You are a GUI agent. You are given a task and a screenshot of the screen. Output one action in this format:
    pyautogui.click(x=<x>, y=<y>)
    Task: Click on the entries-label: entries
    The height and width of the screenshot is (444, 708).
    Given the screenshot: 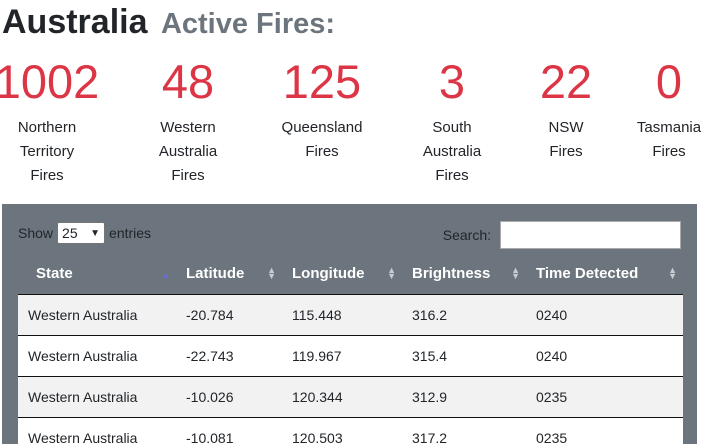 What is the action you would take?
    pyautogui.click(x=130, y=233)
    